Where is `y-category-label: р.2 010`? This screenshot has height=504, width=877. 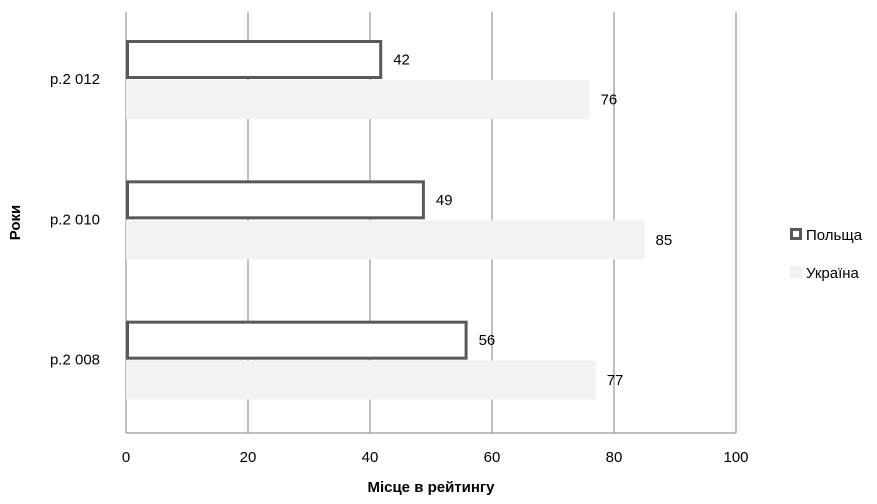
y-category-label: р.2 010 is located at coordinates (75, 219).